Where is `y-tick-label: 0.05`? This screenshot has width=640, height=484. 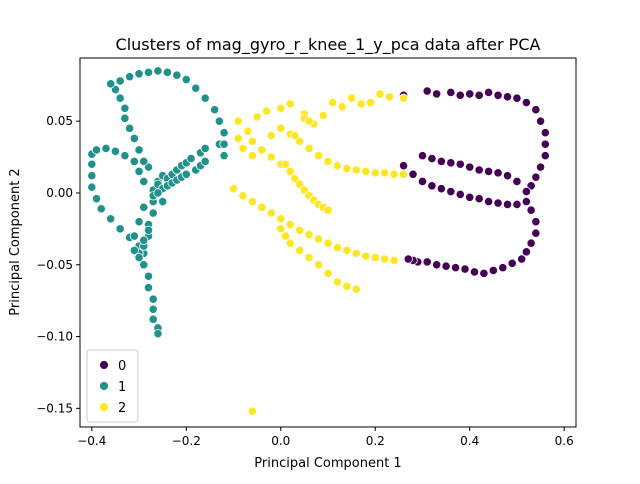 y-tick-label: 0.05 is located at coordinates (59, 121).